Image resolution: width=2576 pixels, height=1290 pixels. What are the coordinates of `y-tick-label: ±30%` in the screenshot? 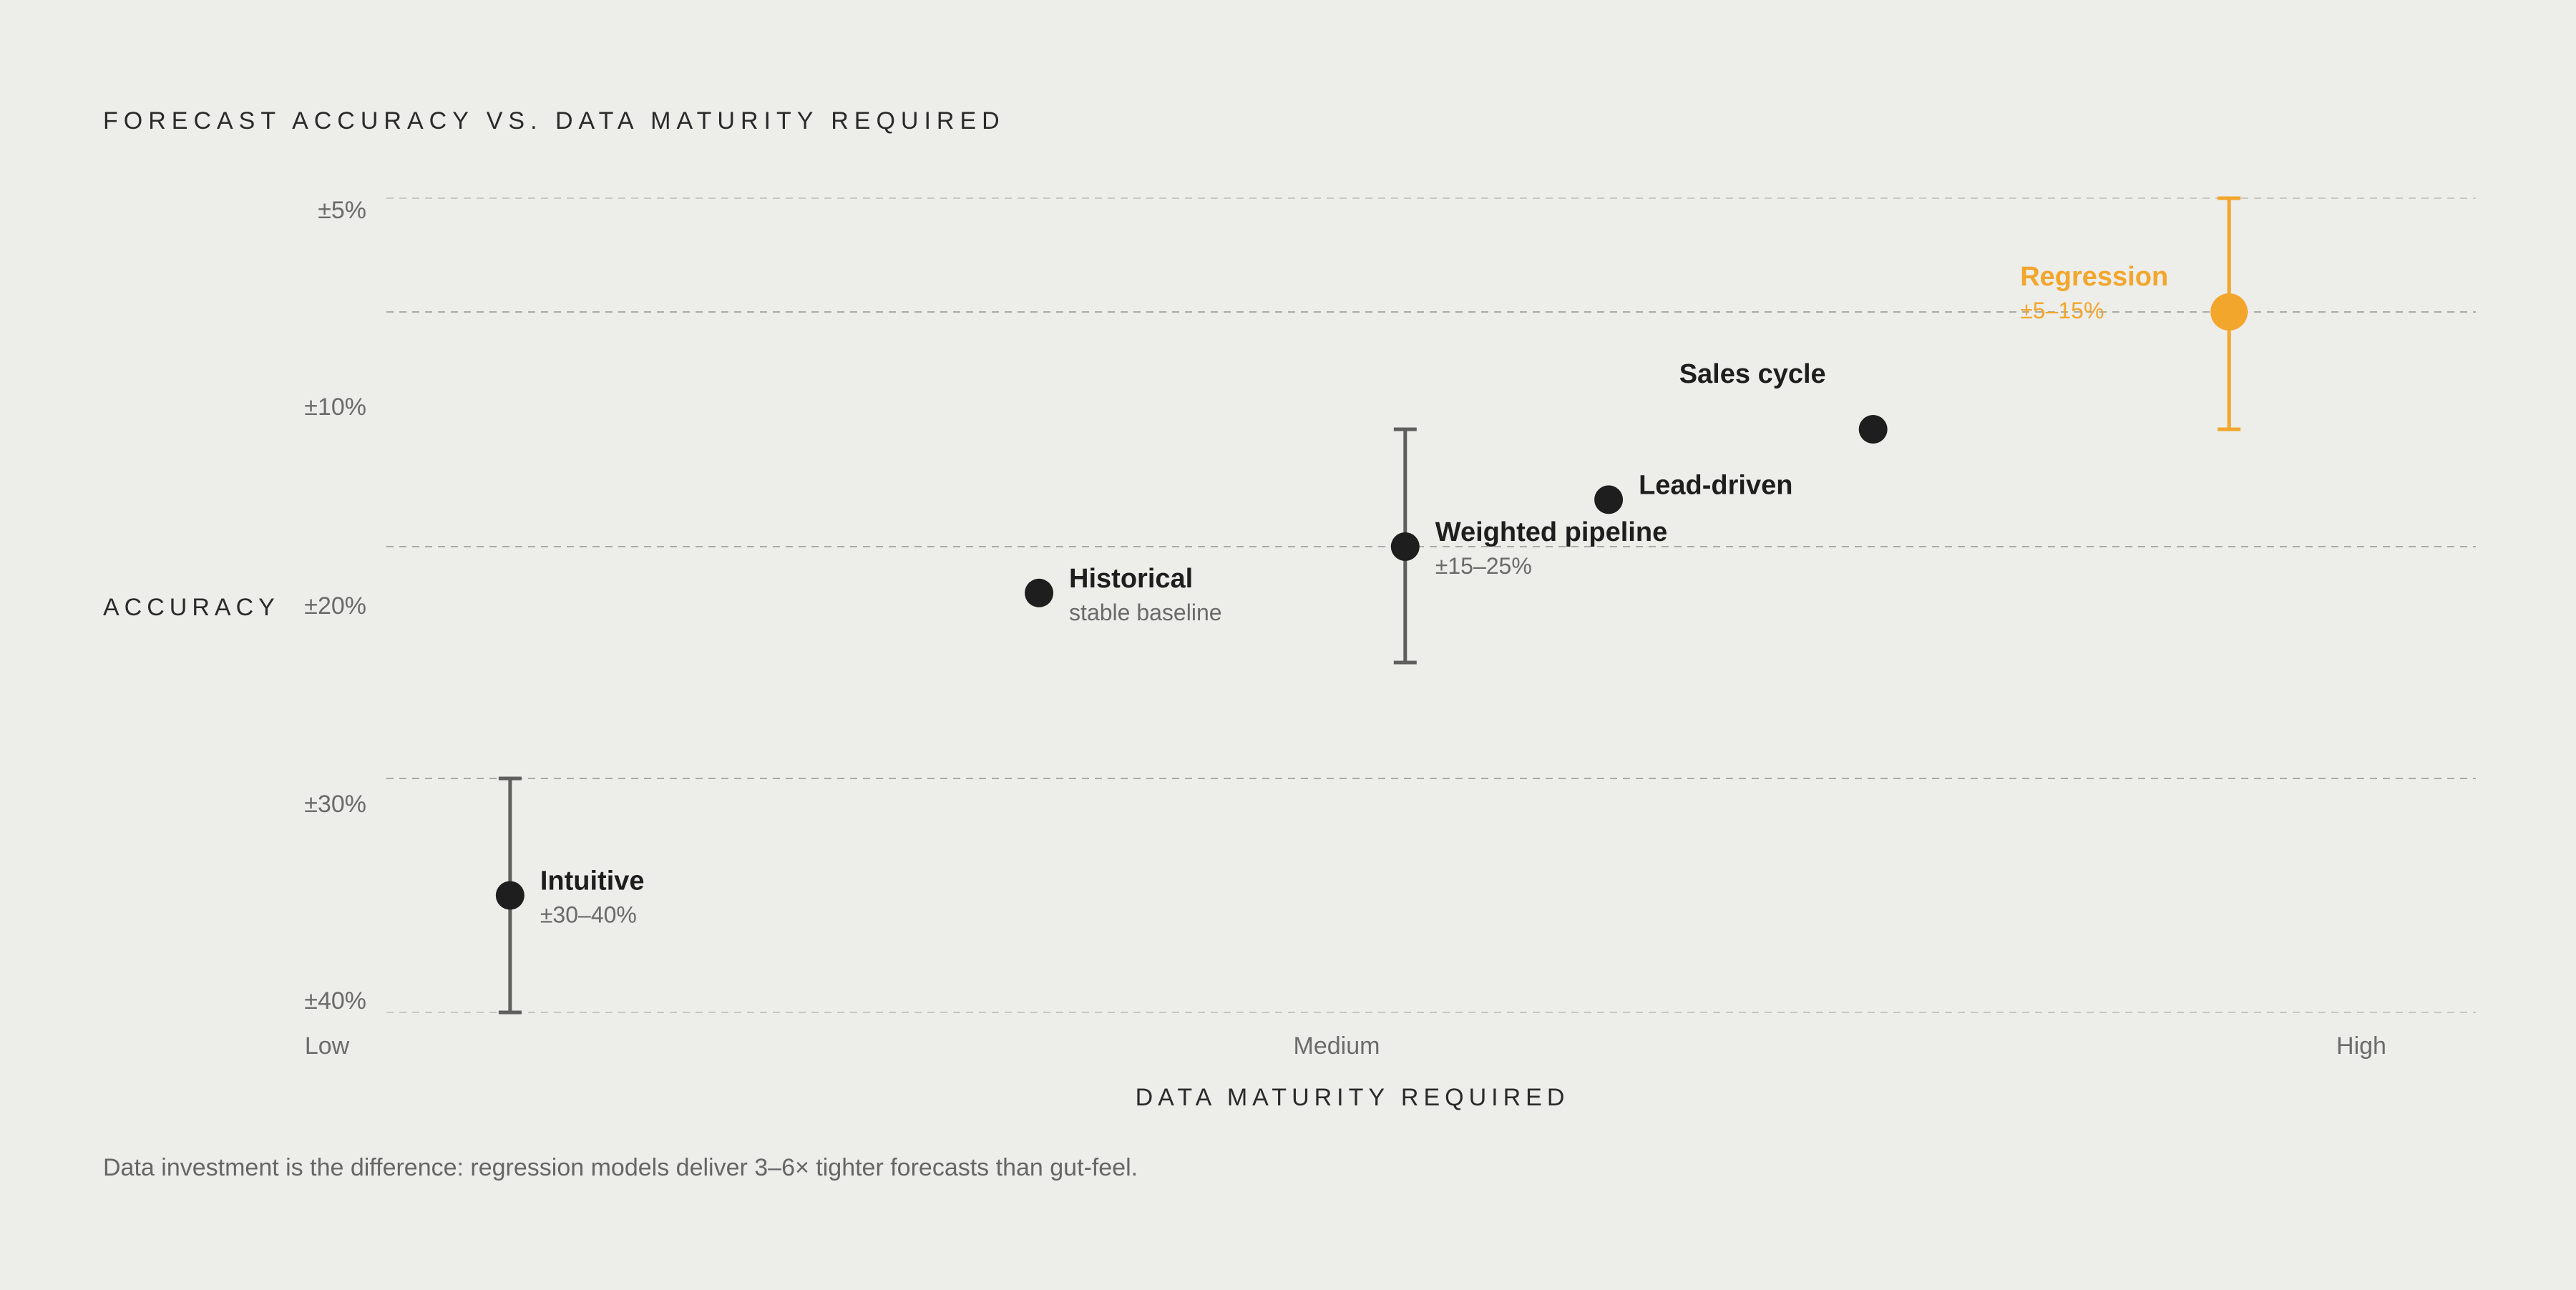 It's located at (335, 804).